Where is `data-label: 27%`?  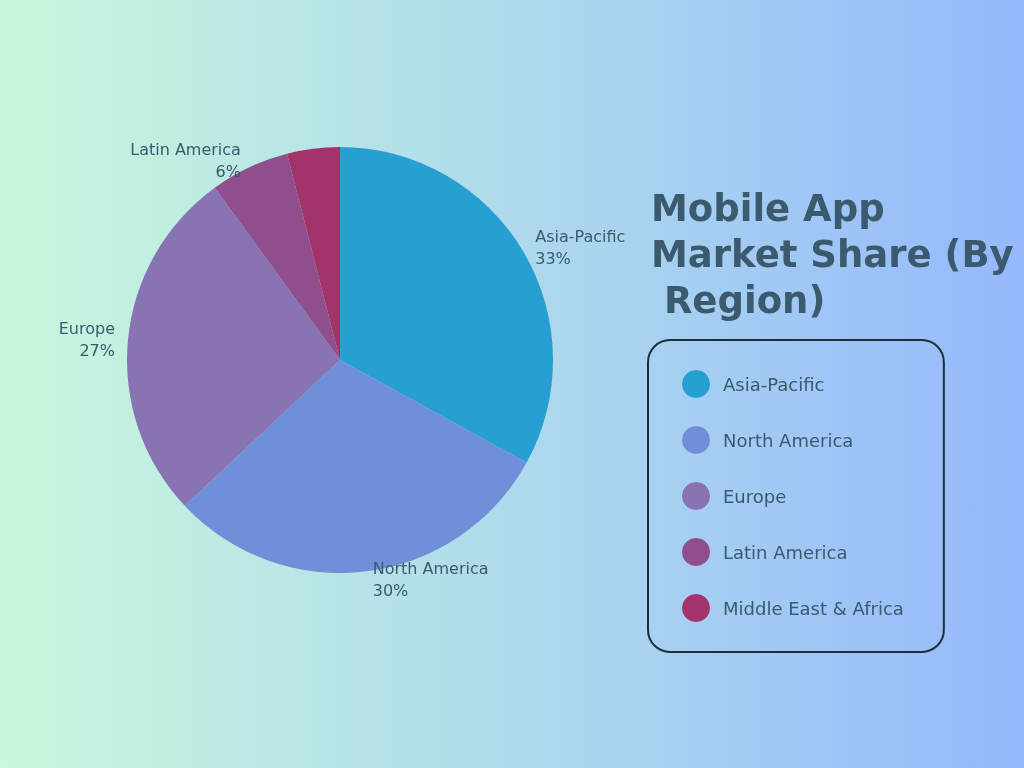
data-label: 27% is located at coordinates (97, 350).